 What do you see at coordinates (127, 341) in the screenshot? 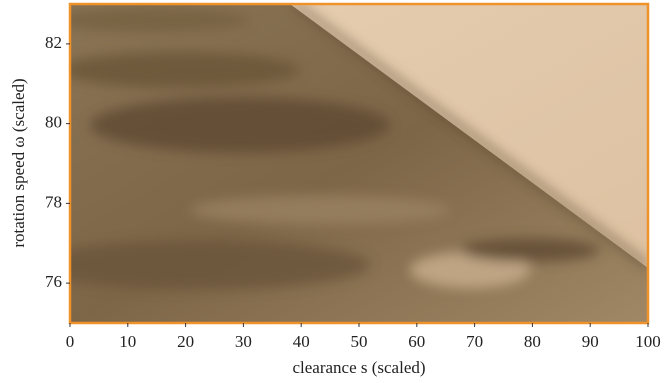
I see `x-tick-label: 10` at bounding box center [127, 341].